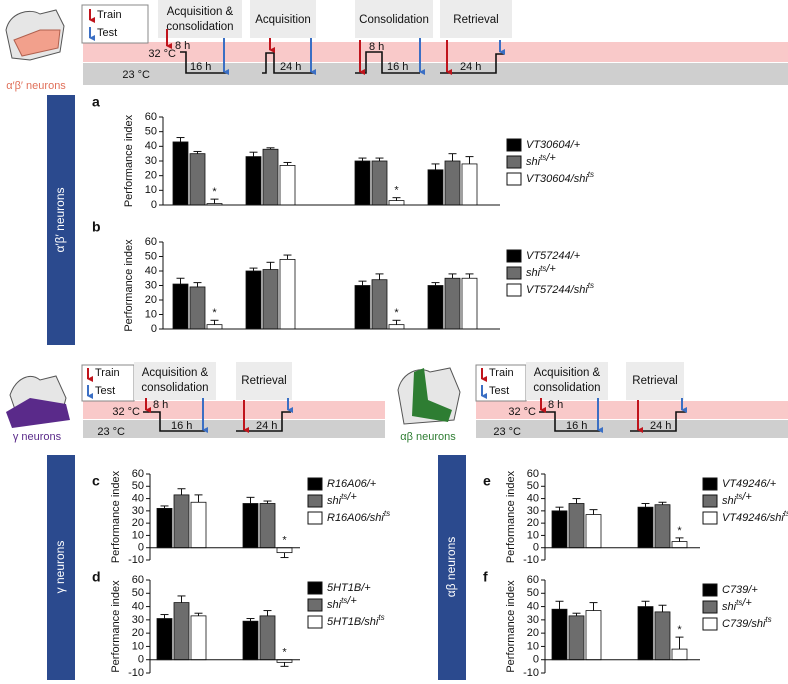 The height and width of the screenshot is (684, 788). What do you see at coordinates (107, 373) in the screenshot?
I see `train-label: Train` at bounding box center [107, 373].